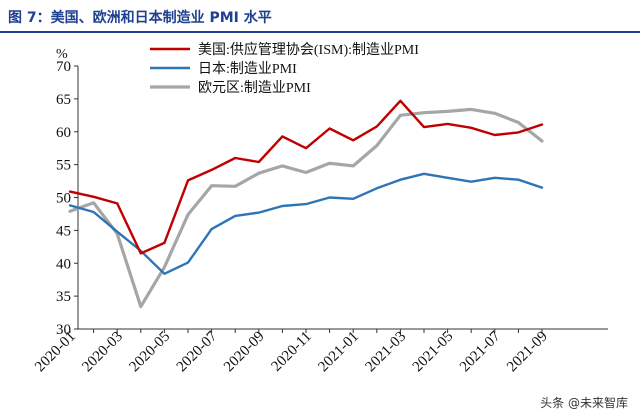  What do you see at coordinates (197, 351) in the screenshot?
I see `x-tick-label: 2020-07` at bounding box center [197, 351].